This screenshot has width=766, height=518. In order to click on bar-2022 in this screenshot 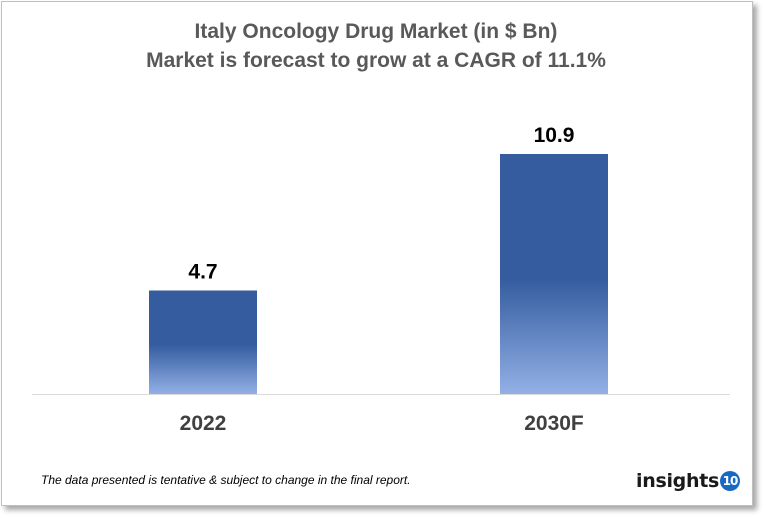, I will do `click(203, 342)`.